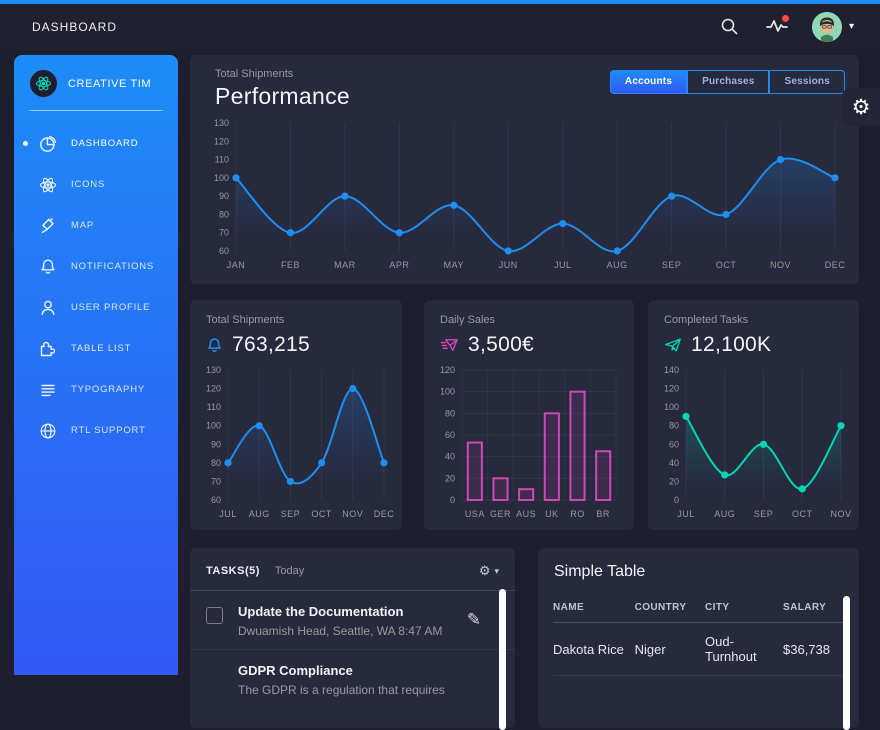  What do you see at coordinates (730, 27) in the screenshot?
I see `search-icon` at bounding box center [730, 27].